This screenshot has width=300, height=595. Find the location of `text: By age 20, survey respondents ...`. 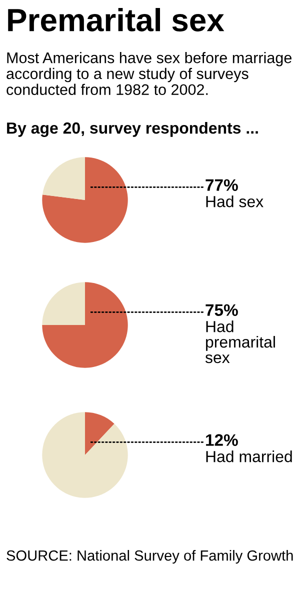

text: By age 20, survey respondents ... is located at coordinates (132, 129).